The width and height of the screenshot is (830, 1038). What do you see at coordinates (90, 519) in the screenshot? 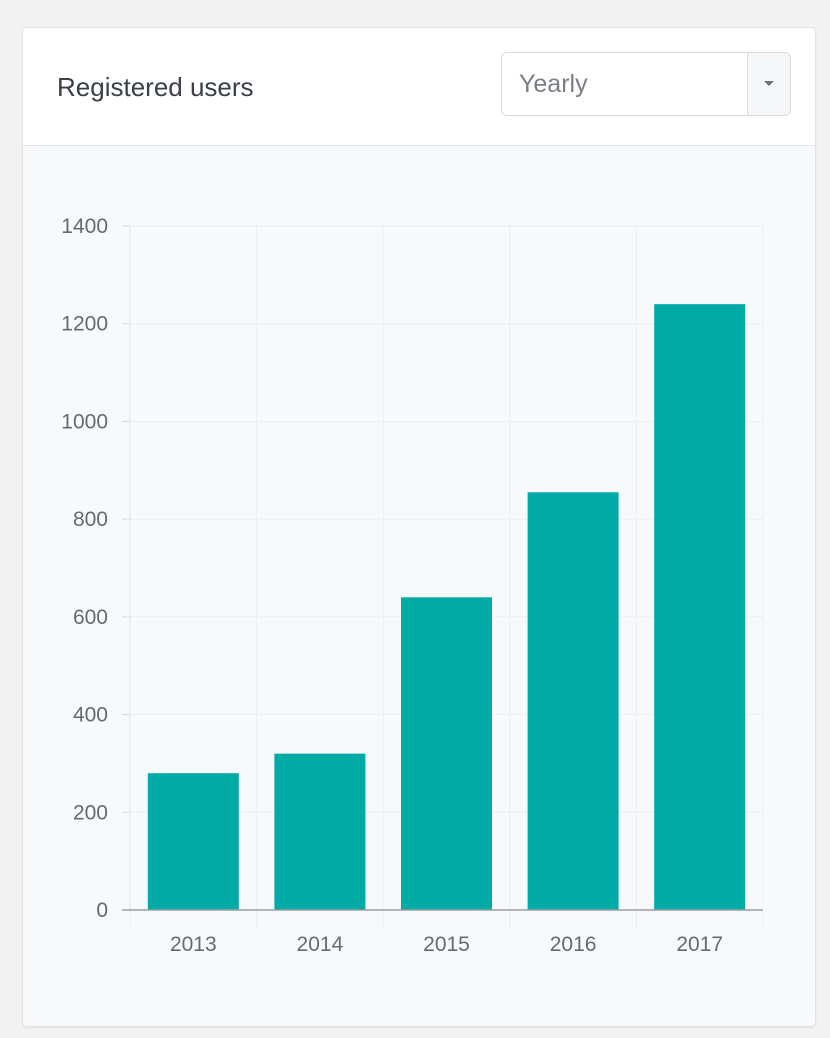
I see `y-tick-label: 800` at bounding box center [90, 519].